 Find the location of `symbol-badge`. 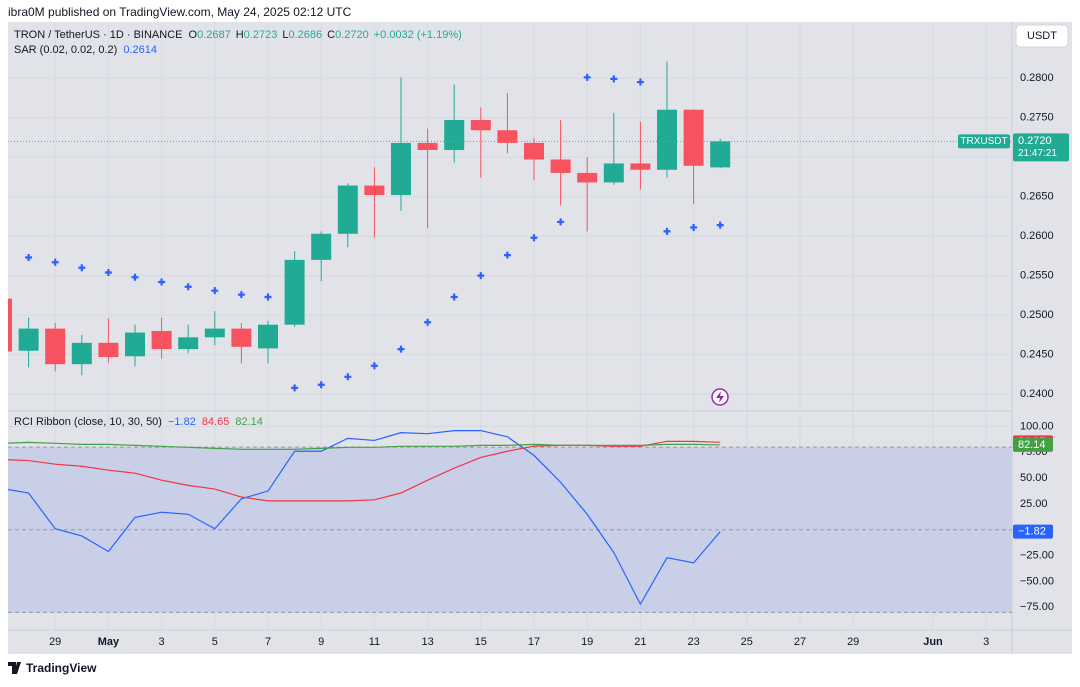

symbol-badge is located at coordinates (984, 141).